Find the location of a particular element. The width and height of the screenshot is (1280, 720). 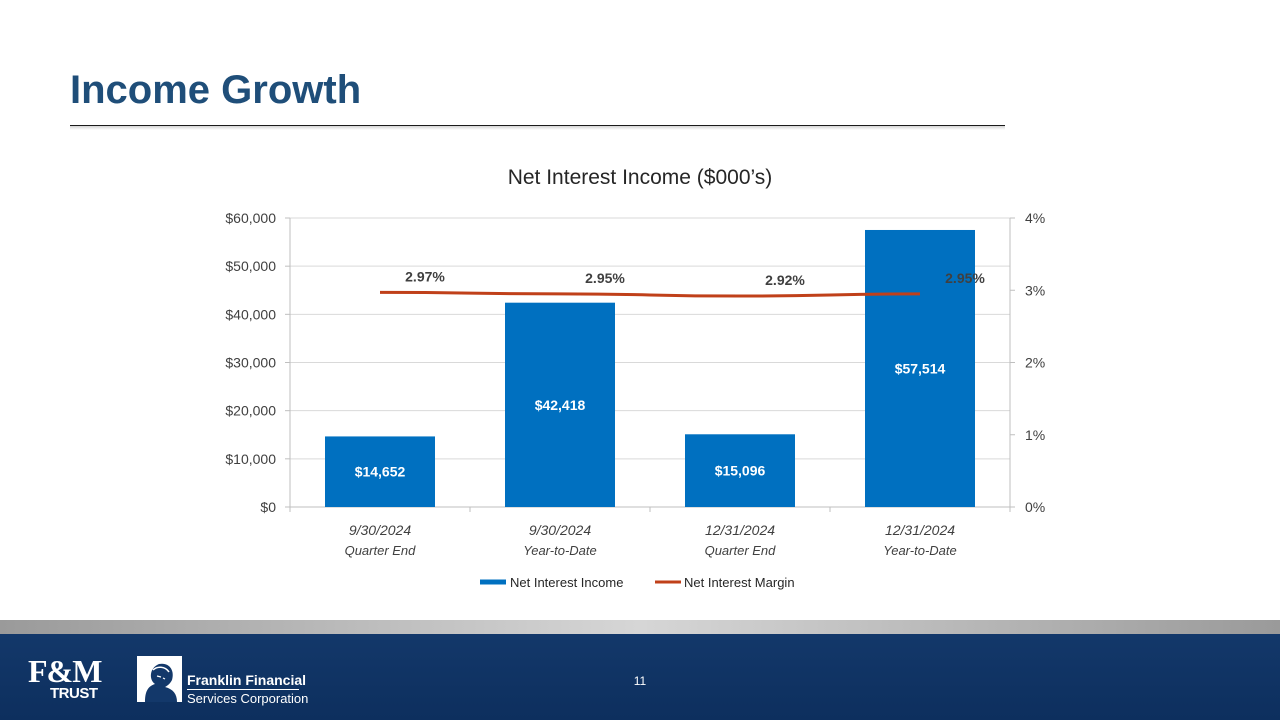

bar-data-label: $57,514 is located at coordinates (920, 368).